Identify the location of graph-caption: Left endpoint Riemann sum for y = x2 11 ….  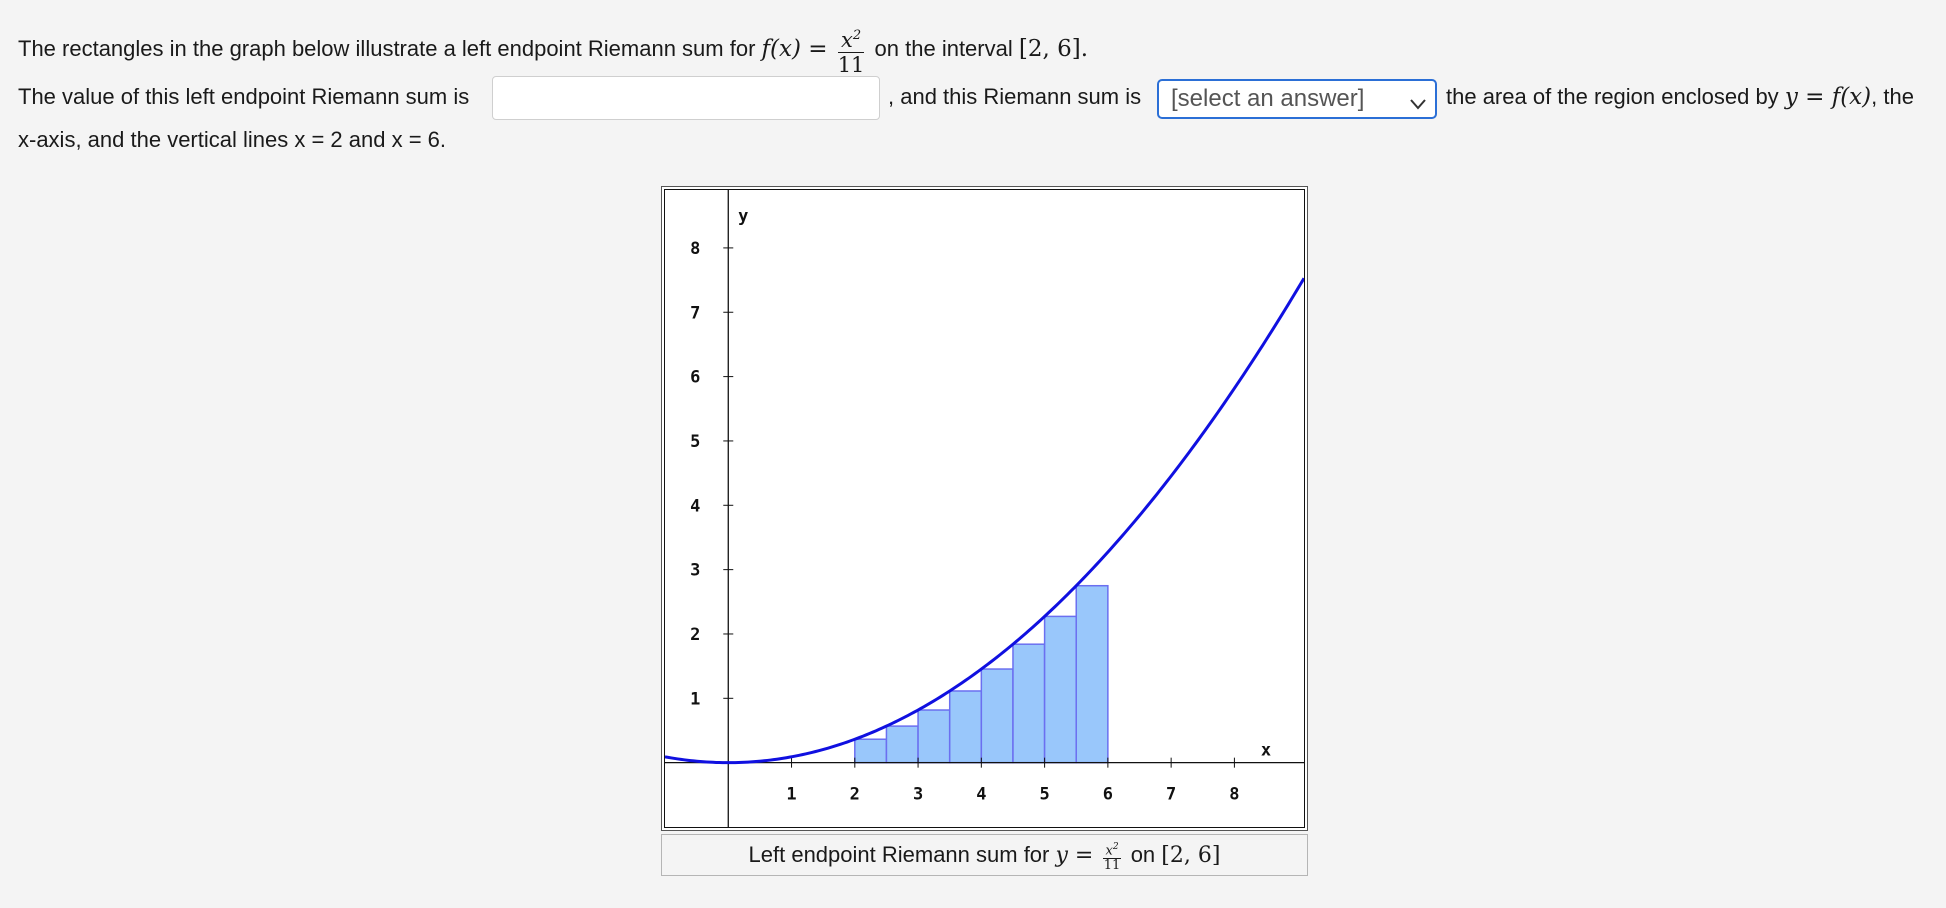
(984, 855).